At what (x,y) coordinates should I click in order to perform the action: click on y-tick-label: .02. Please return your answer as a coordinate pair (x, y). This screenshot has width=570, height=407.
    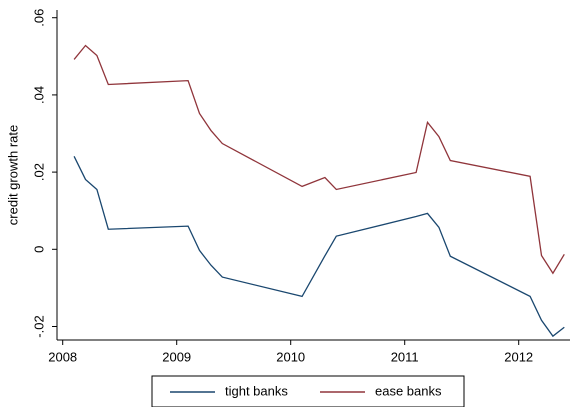
    Looking at the image, I should click on (38, 172).